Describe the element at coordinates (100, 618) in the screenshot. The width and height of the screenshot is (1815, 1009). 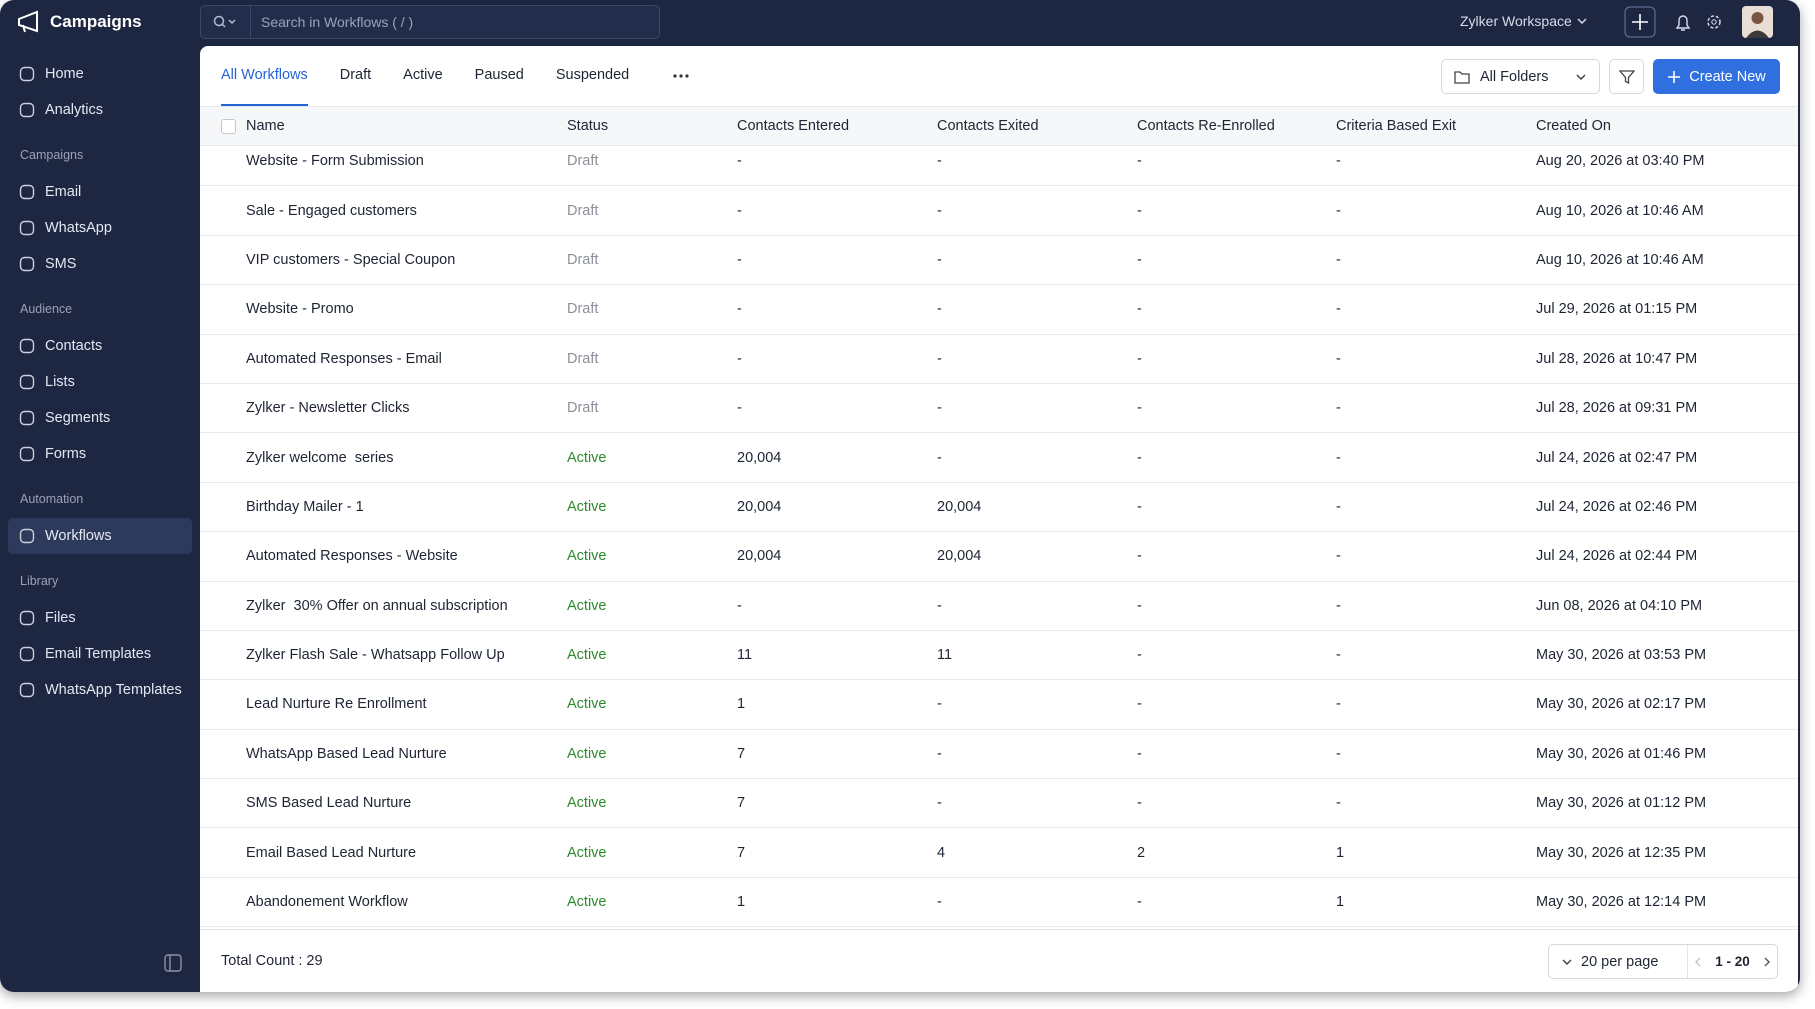
I see `nav-item: Files` at that location.